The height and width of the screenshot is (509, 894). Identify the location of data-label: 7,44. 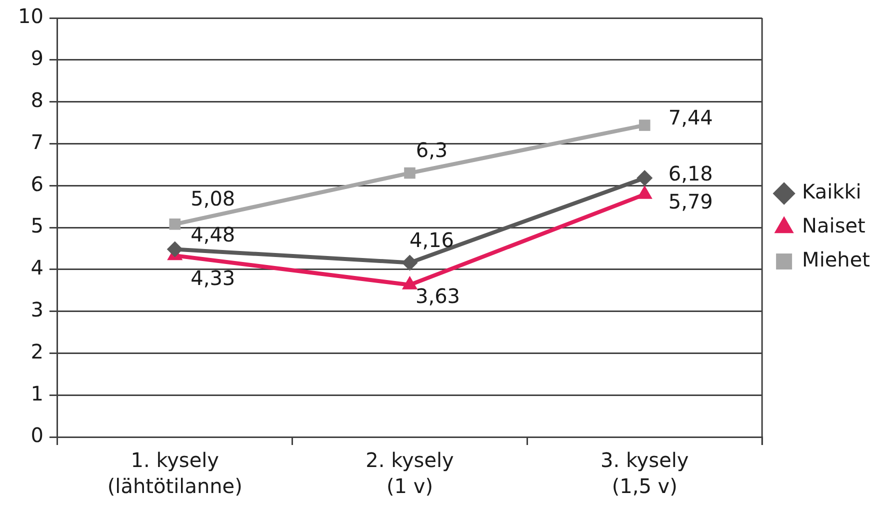
(690, 117).